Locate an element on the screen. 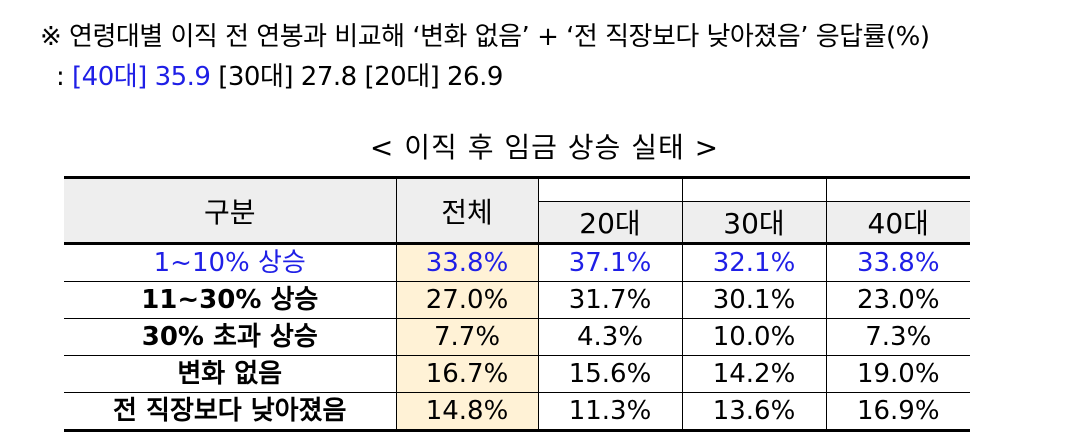  value-cell: 32.1% is located at coordinates (754, 262).